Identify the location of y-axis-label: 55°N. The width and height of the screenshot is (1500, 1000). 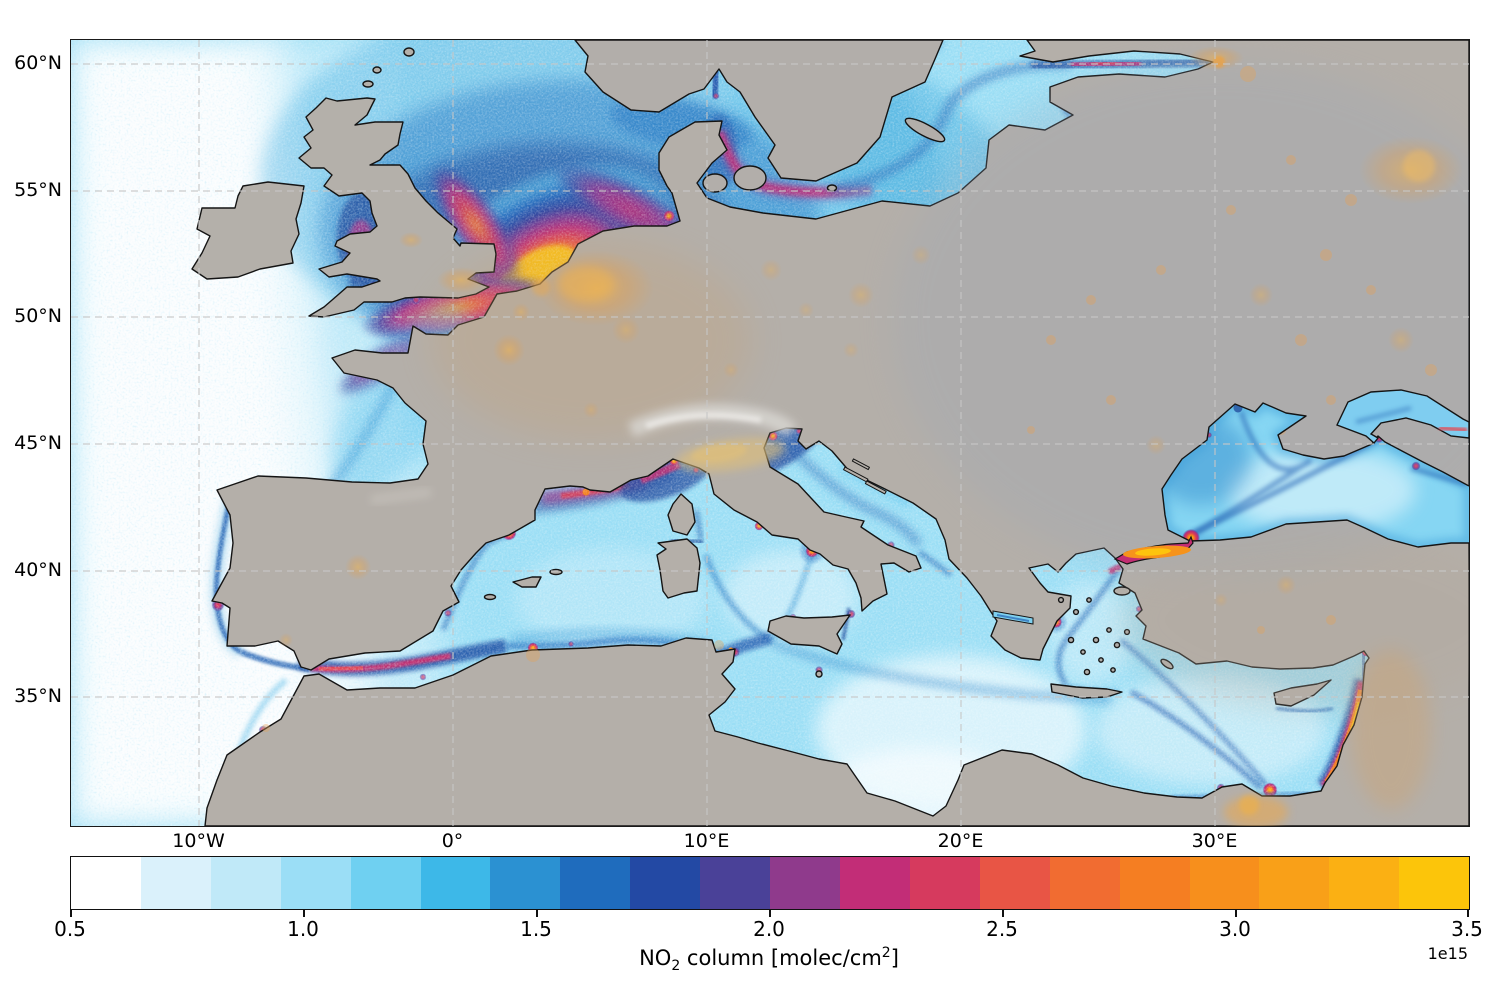
(38, 190).